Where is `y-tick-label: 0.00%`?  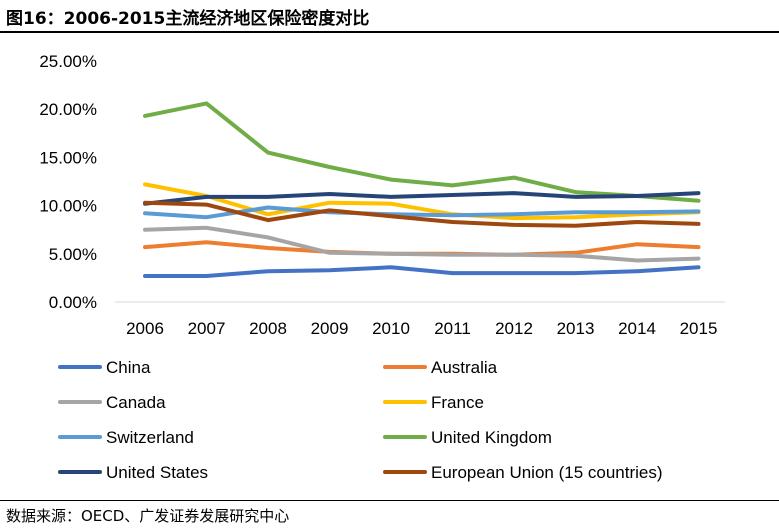
y-tick-label: 0.00% is located at coordinates (73, 302).